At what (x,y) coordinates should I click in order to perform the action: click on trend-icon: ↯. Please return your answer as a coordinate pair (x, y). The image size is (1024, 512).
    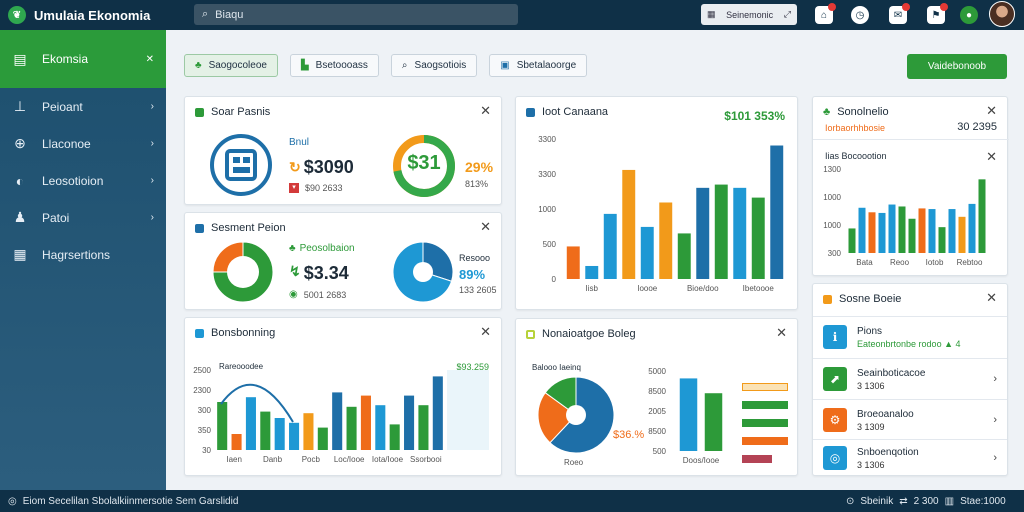
    Looking at the image, I should click on (295, 271).